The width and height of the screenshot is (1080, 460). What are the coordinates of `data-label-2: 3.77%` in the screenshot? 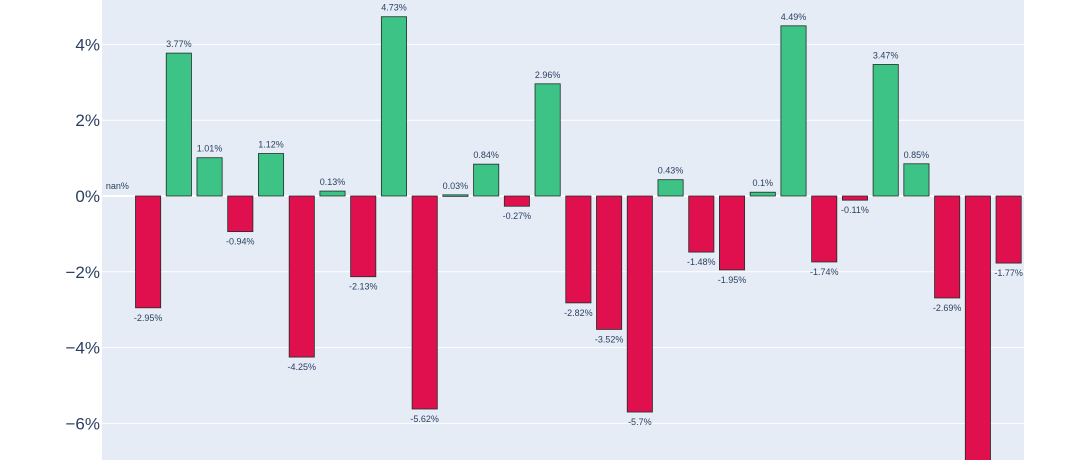 It's located at (179, 44).